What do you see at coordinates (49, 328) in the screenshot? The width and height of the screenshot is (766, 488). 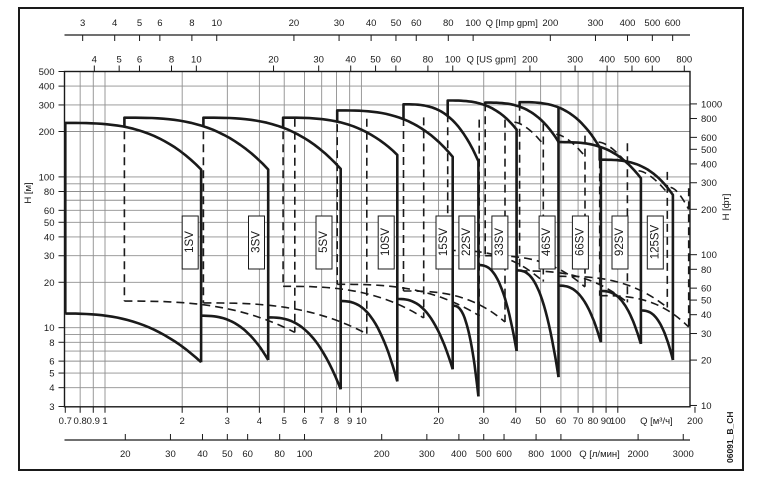 I see `axis-h-m-tick-label: 10` at bounding box center [49, 328].